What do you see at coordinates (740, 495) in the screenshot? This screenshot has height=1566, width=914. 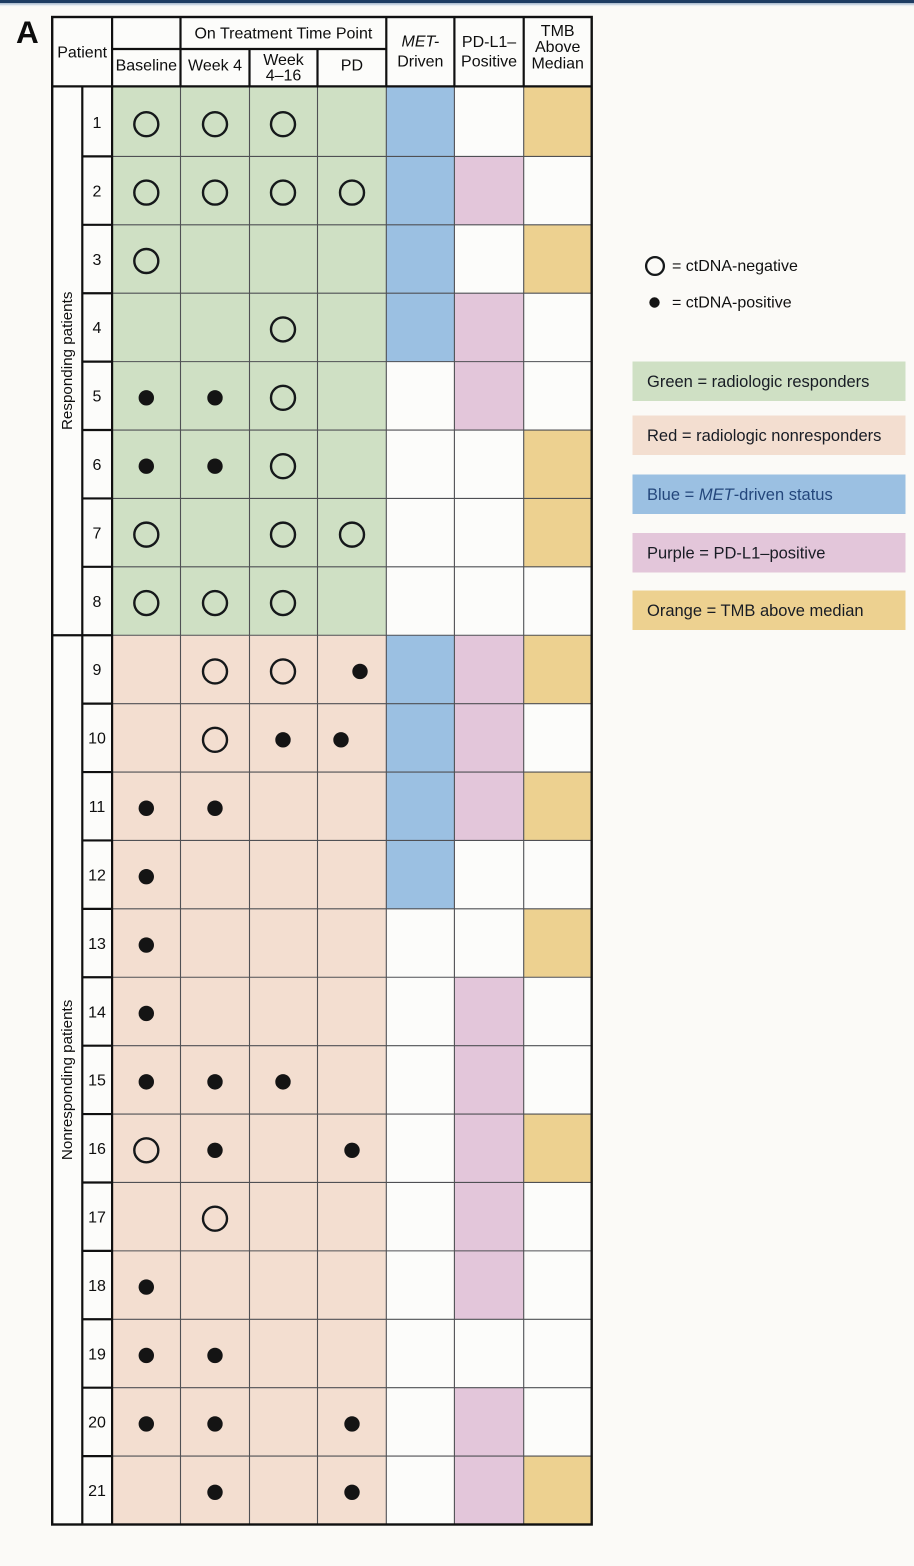 I see `svg-text: Blue = MET-driven status` at bounding box center [740, 495].